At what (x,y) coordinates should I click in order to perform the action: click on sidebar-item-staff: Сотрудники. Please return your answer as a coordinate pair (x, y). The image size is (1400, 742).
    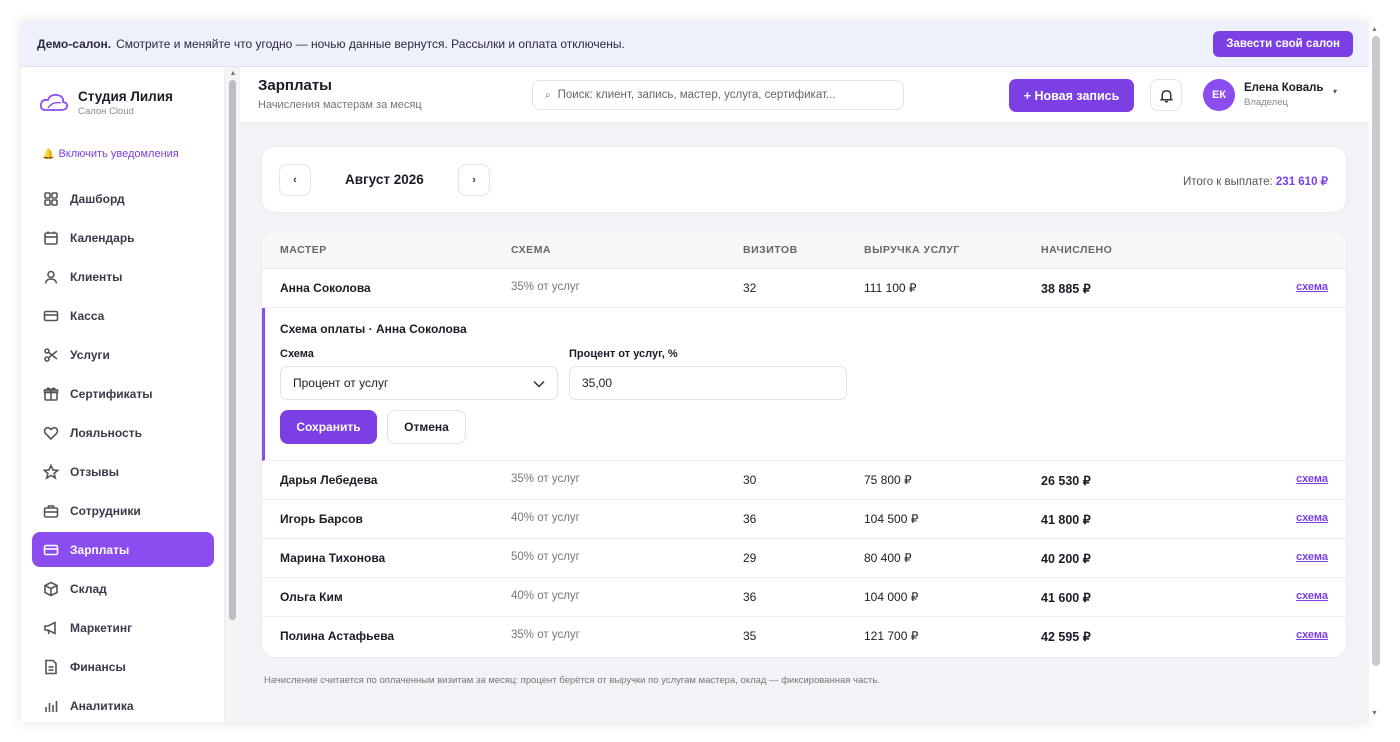
    Looking at the image, I should click on (123, 510).